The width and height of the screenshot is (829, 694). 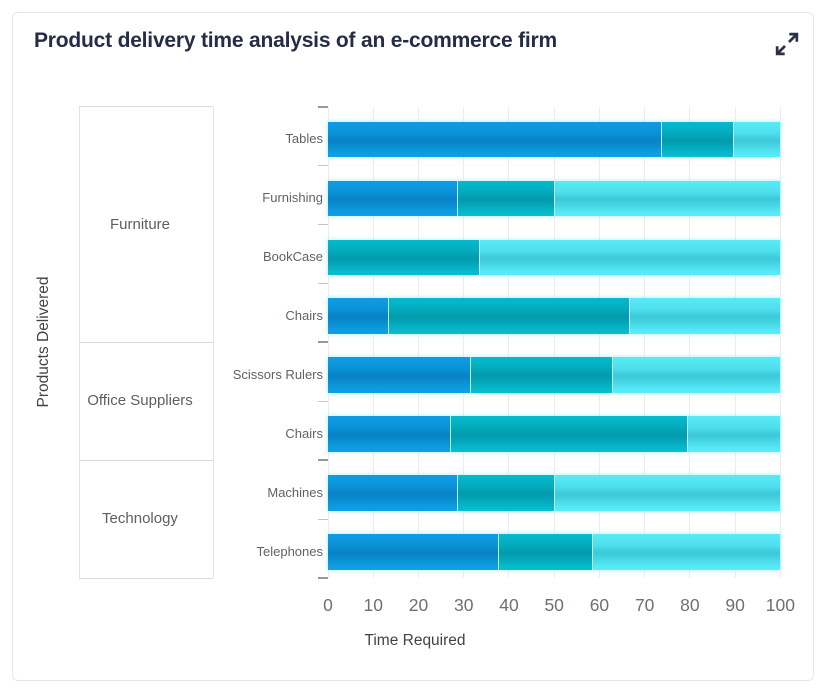 I want to click on bar-bookcase, so click(x=554, y=257).